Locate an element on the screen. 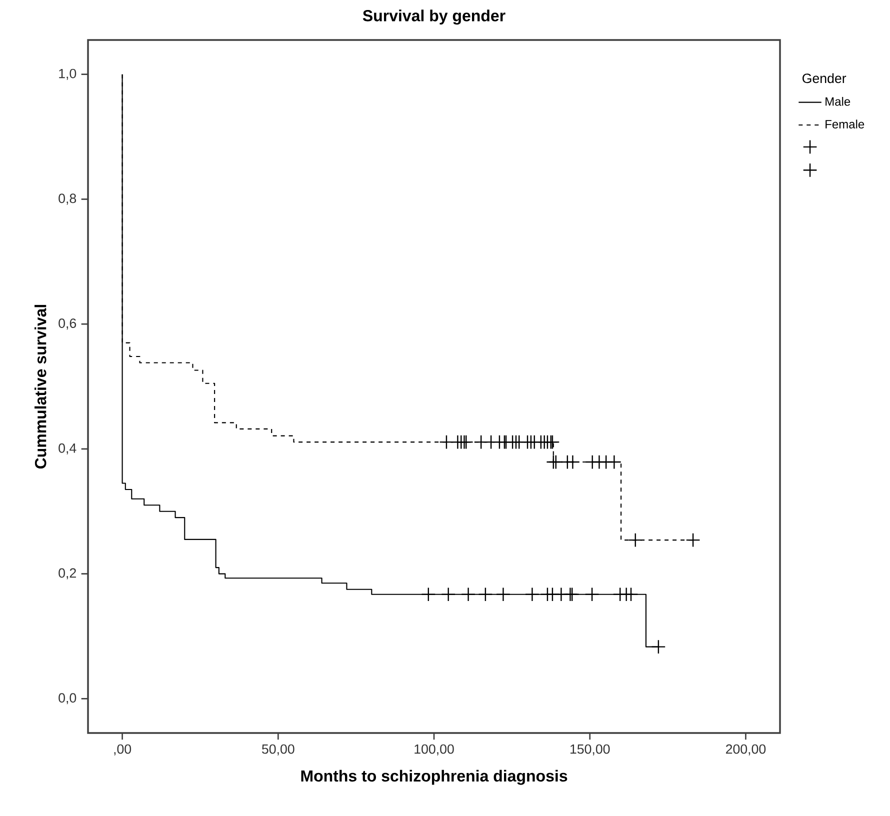  y-tick-label: 0,2 is located at coordinates (67, 574).